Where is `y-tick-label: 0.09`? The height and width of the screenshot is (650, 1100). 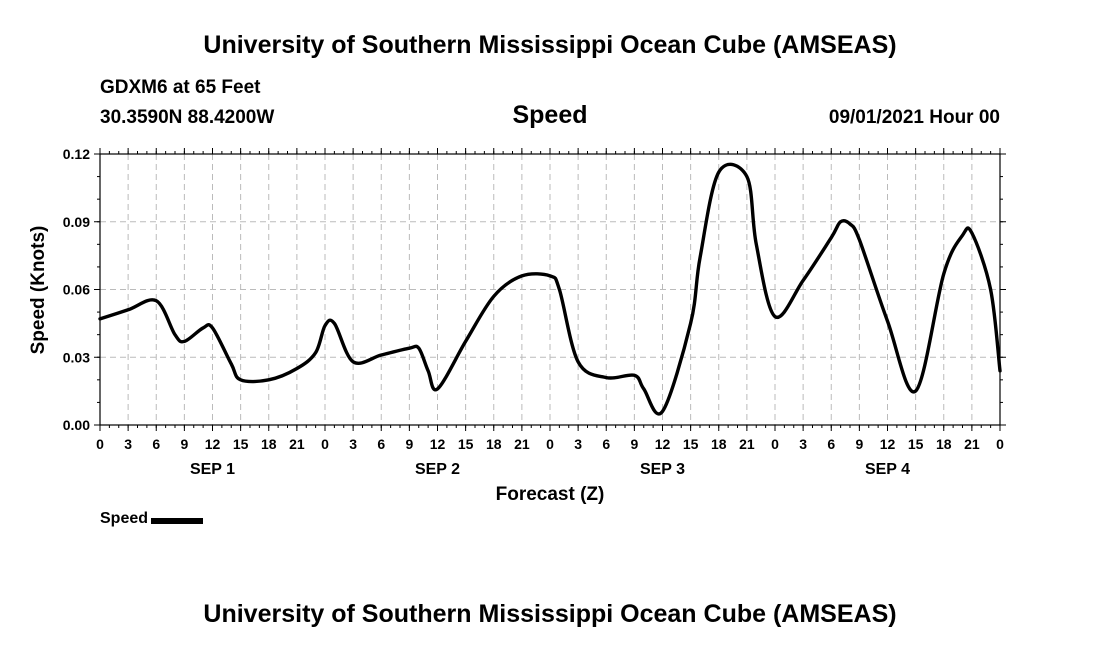
y-tick-label: 0.09 is located at coordinates (76, 222).